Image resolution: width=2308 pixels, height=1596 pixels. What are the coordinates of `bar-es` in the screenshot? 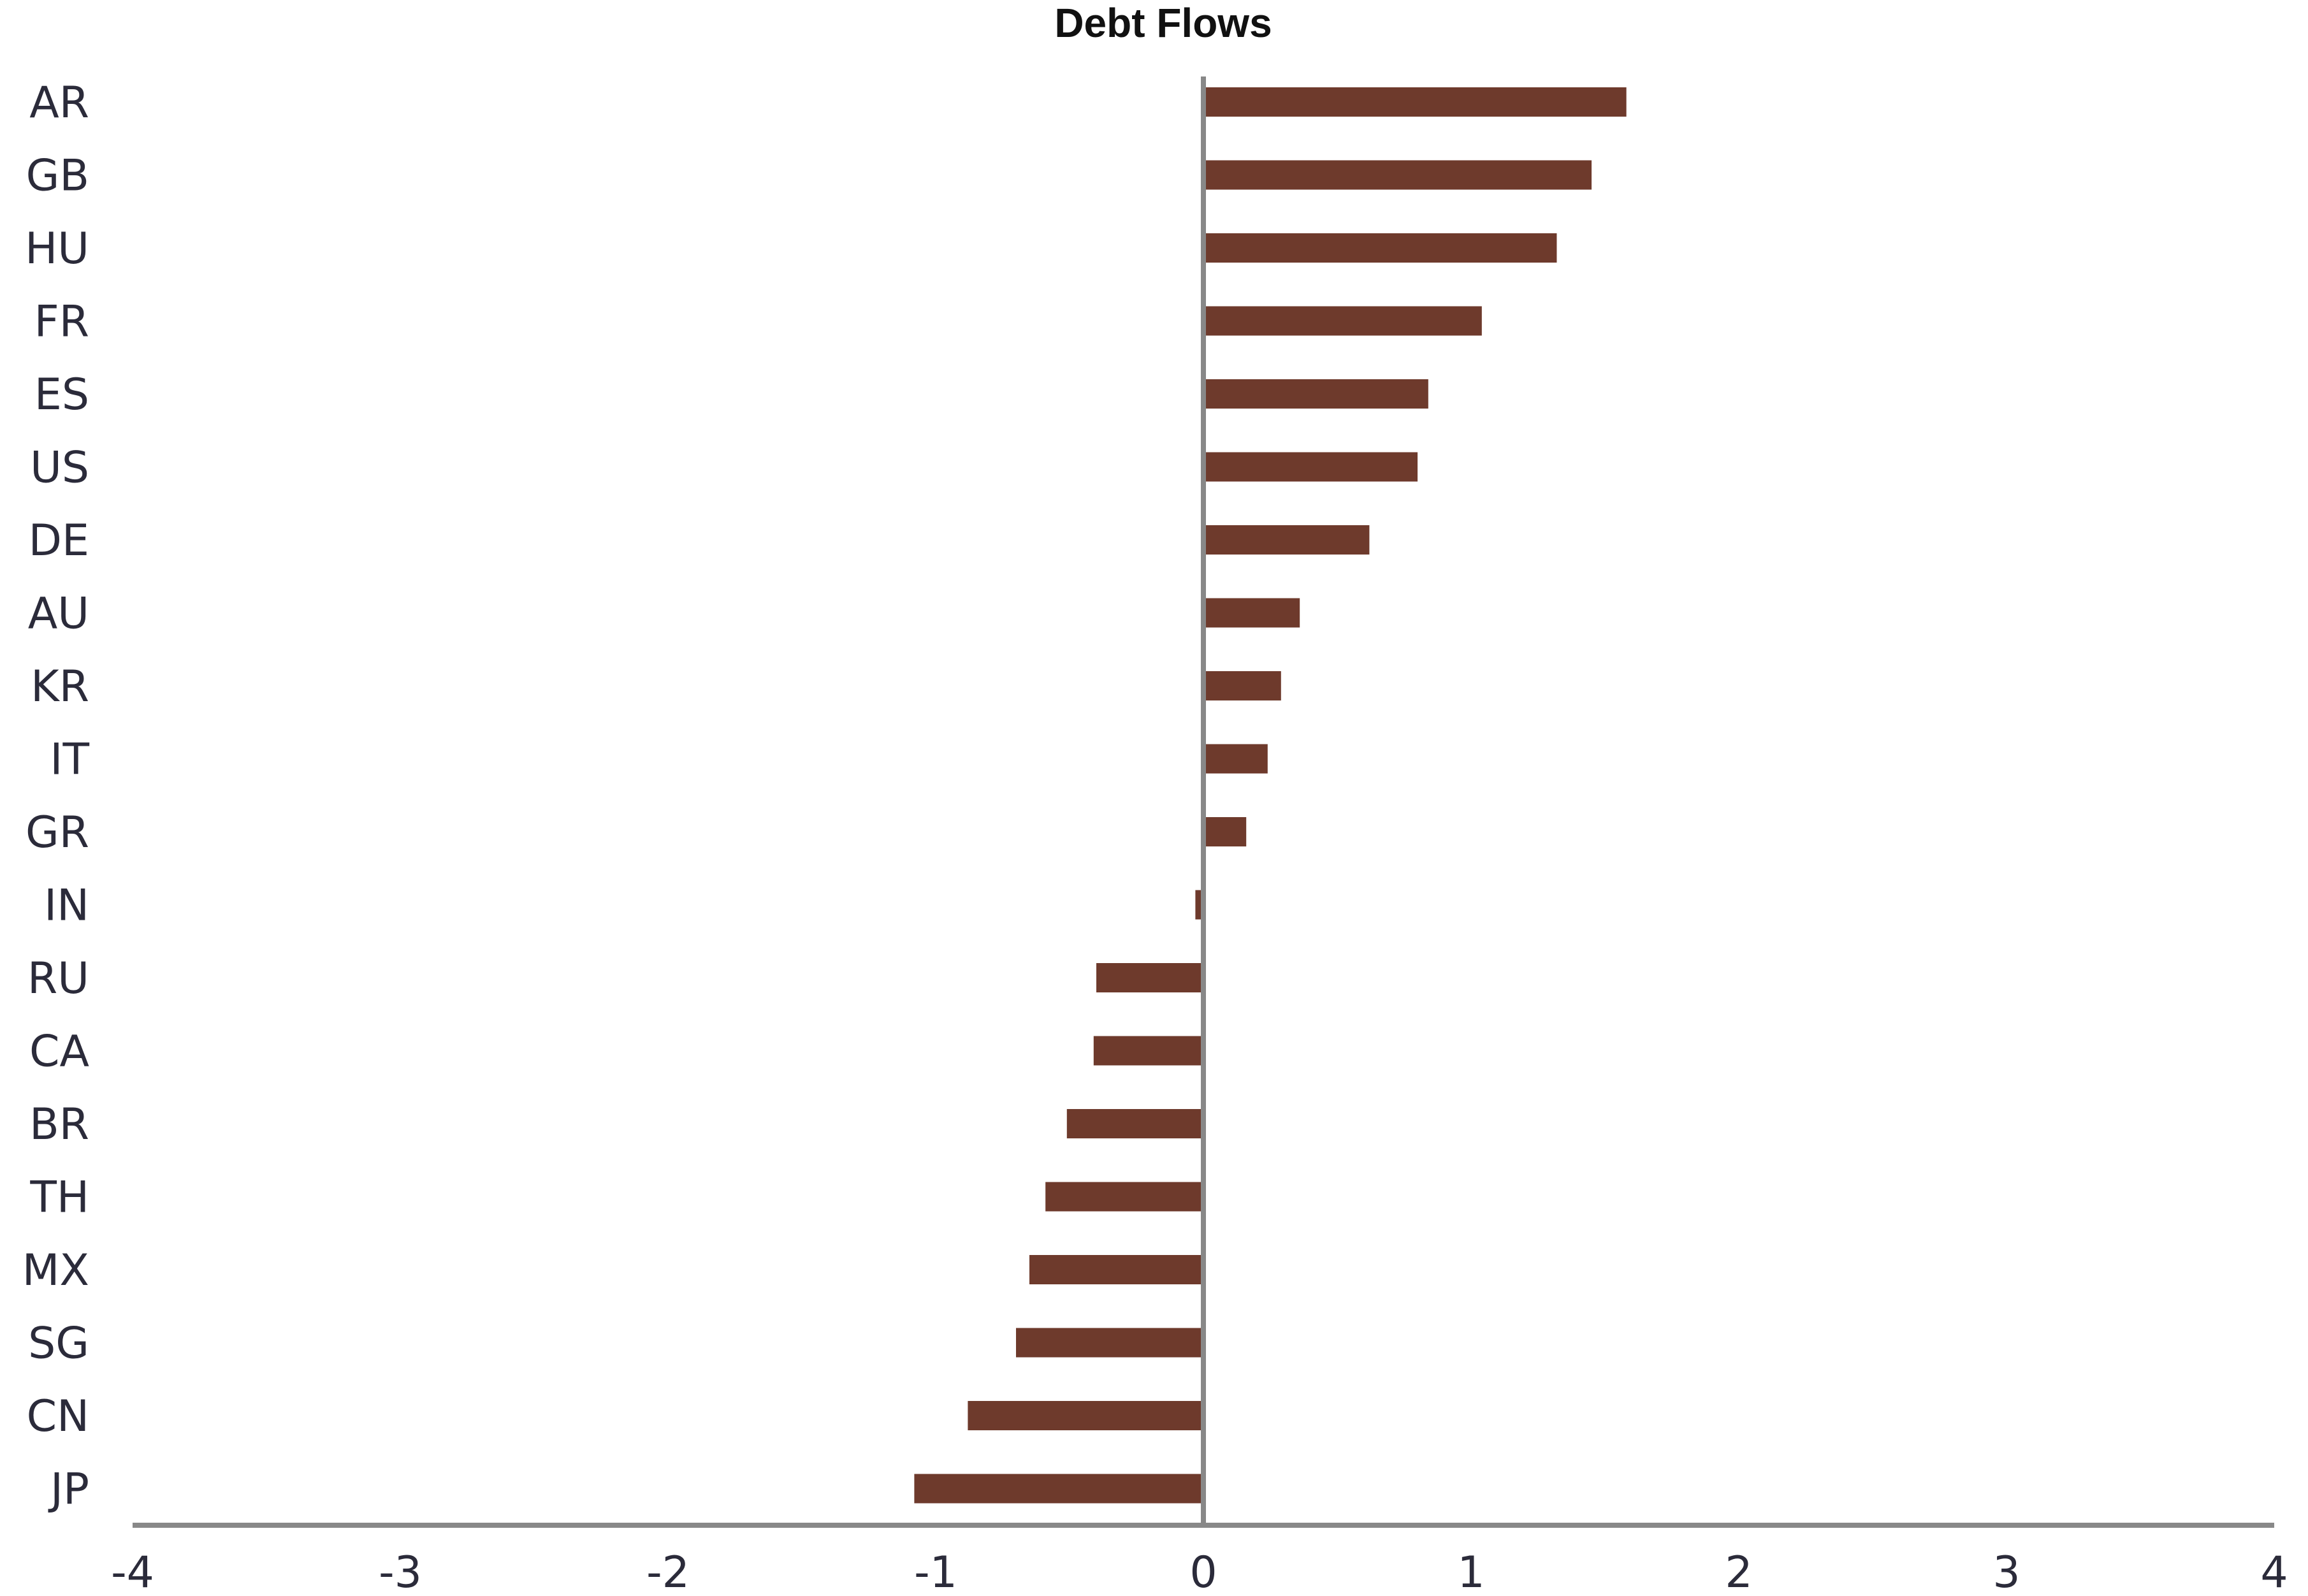 It's located at (1315, 394).